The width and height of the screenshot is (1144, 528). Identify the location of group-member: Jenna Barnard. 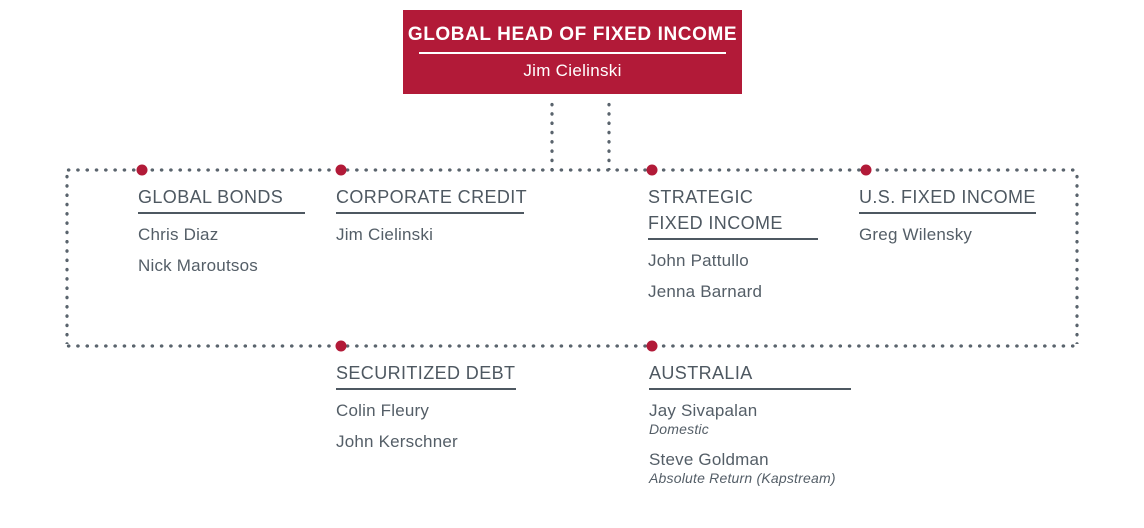
(733, 292).